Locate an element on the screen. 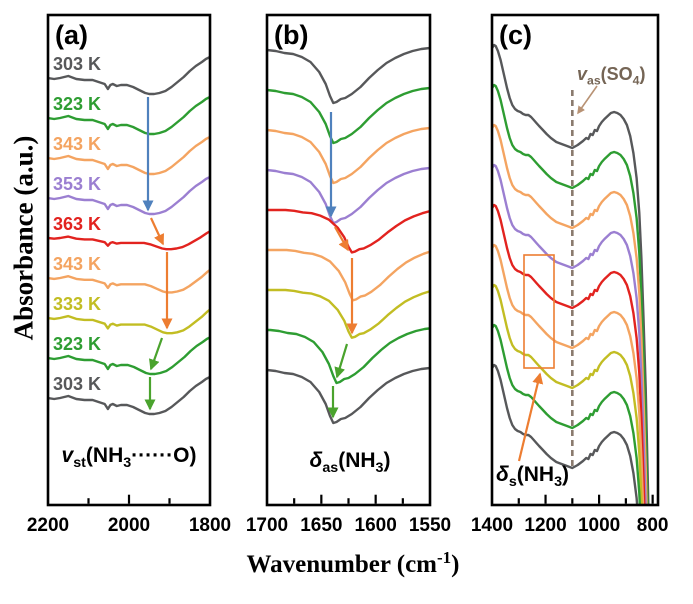 Image resolution: width=693 pixels, height=604 pixels. x-tick-label-a-1800: 1800 is located at coordinates (210, 525).